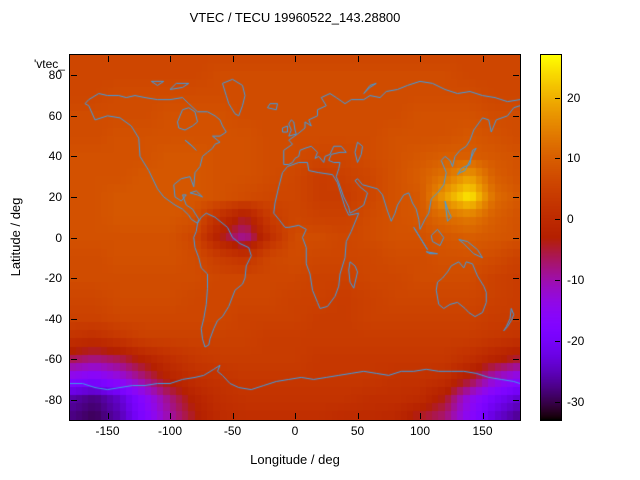 The image size is (640, 480). Describe the element at coordinates (574, 158) in the screenshot. I see `colorbar-tick-label: 10` at that location.